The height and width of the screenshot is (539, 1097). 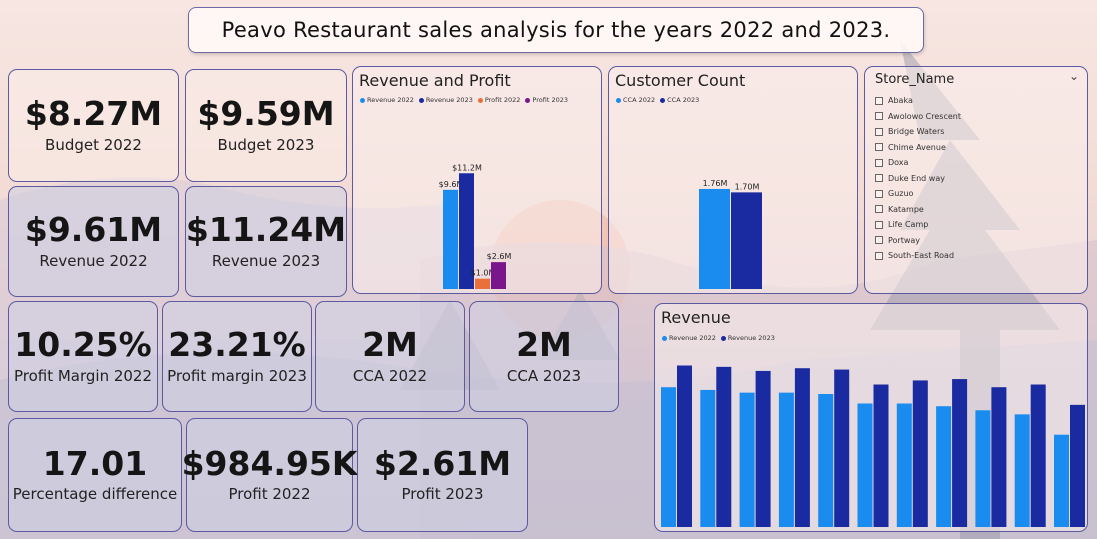 I want to click on customer-count-plot: 1.76M 1.70M, so click(x=730, y=234).